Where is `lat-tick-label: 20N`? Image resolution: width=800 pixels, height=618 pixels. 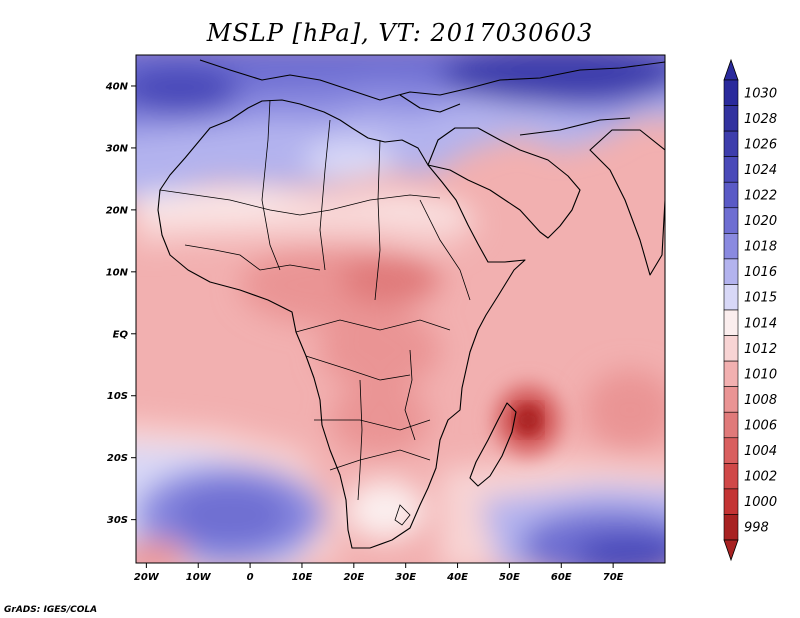 lat-tick-label: 20N is located at coordinates (117, 210).